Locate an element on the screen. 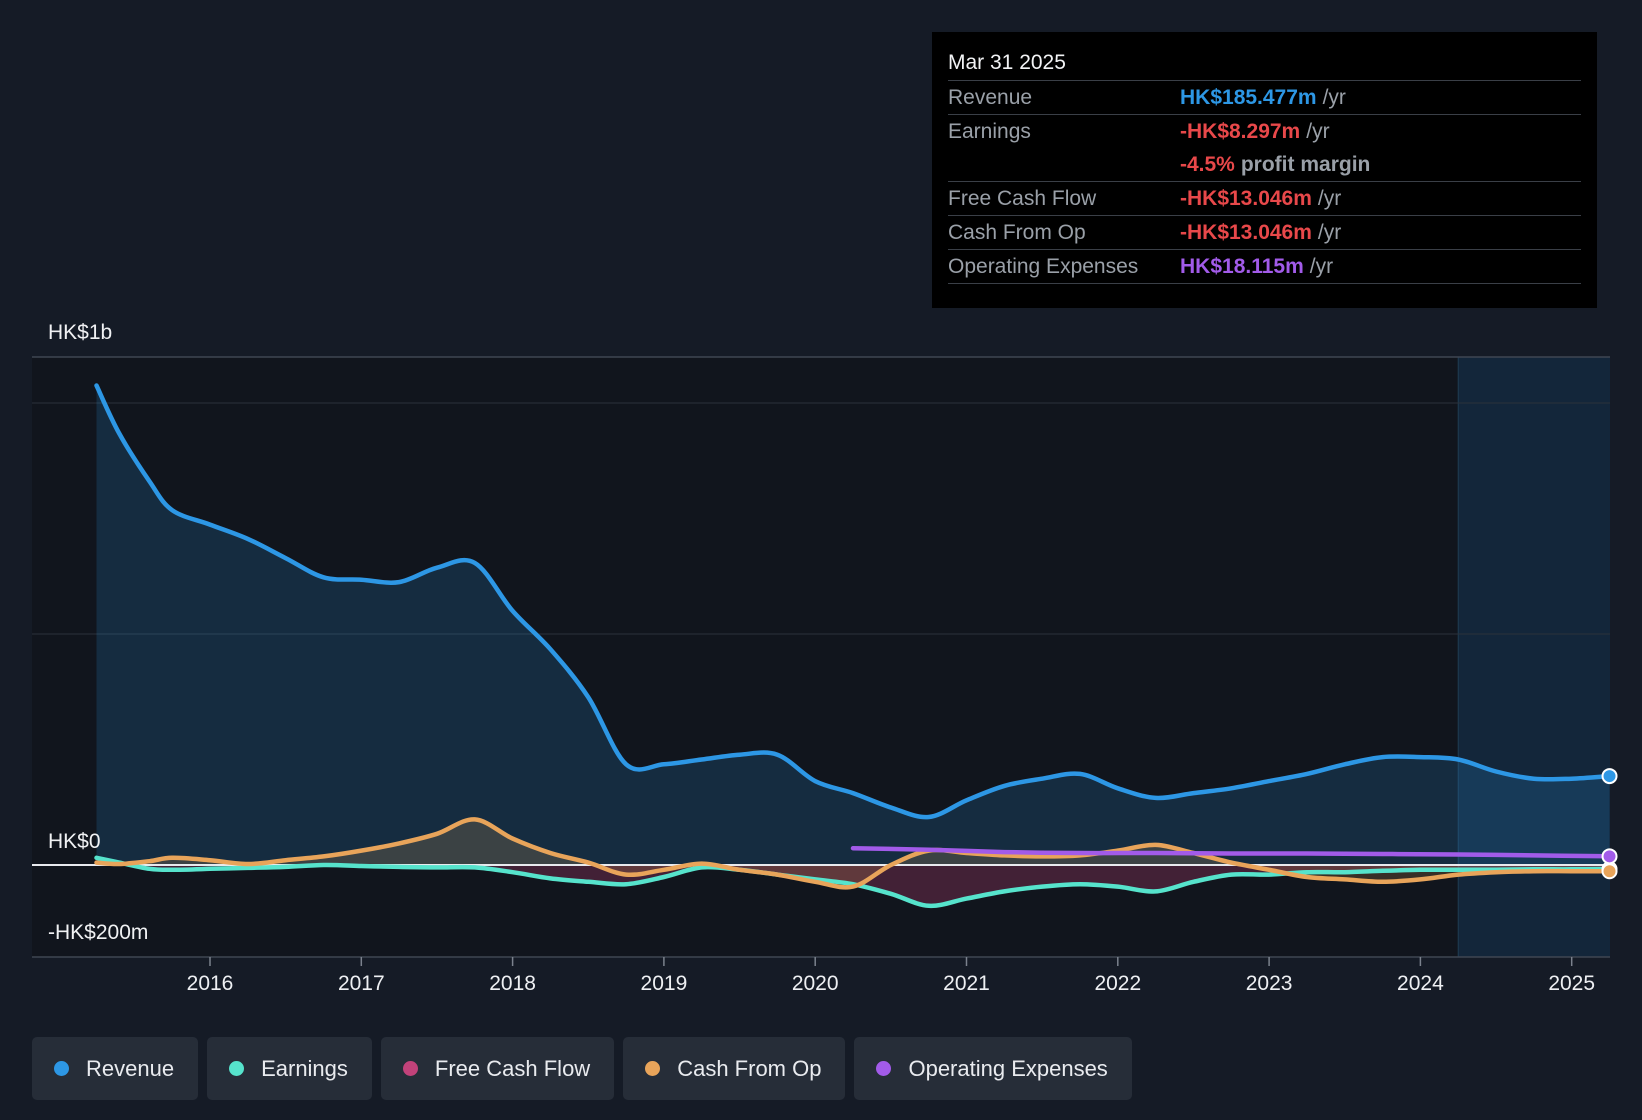 Image resolution: width=1642 pixels, height=1120 pixels. tooltip-label: Free Cash Flow is located at coordinates (1022, 198).